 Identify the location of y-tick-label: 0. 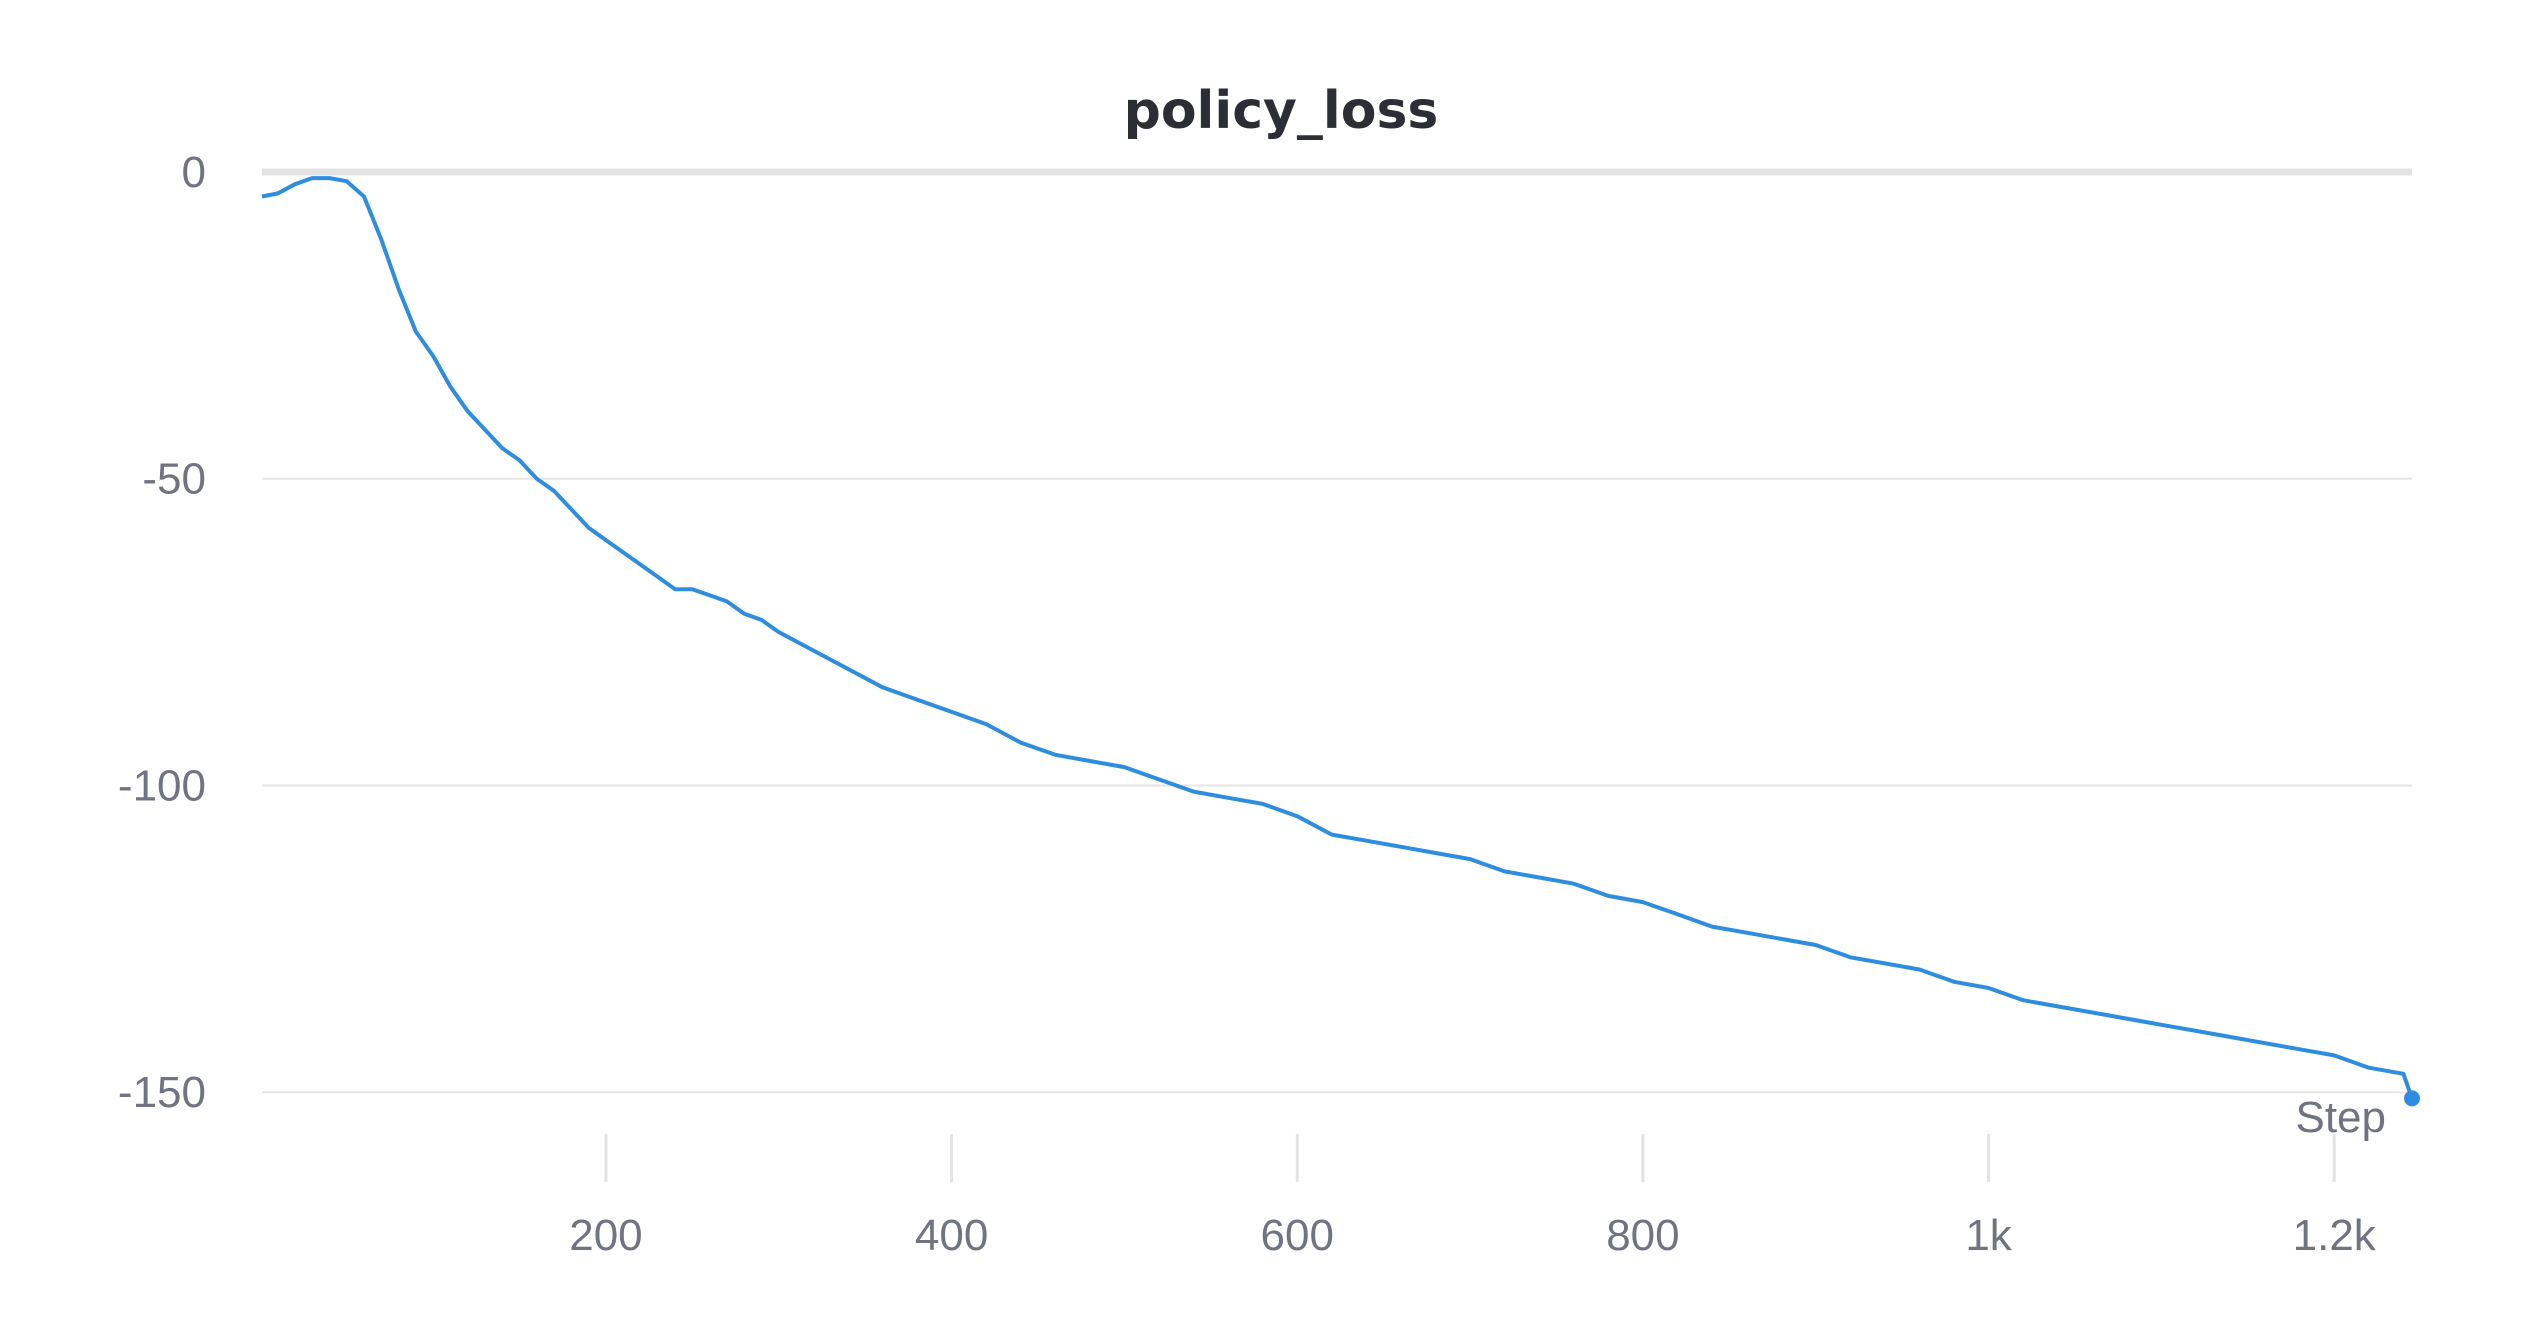
(194, 172).